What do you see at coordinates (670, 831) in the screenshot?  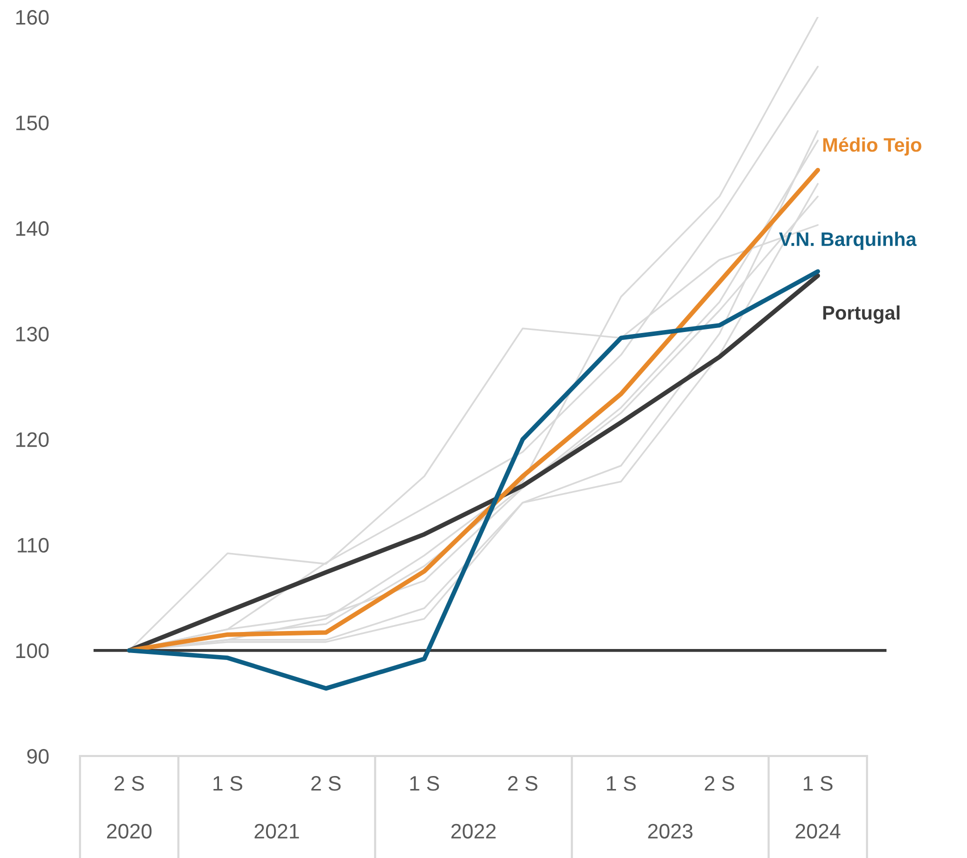 I see `text: 2023` at bounding box center [670, 831].